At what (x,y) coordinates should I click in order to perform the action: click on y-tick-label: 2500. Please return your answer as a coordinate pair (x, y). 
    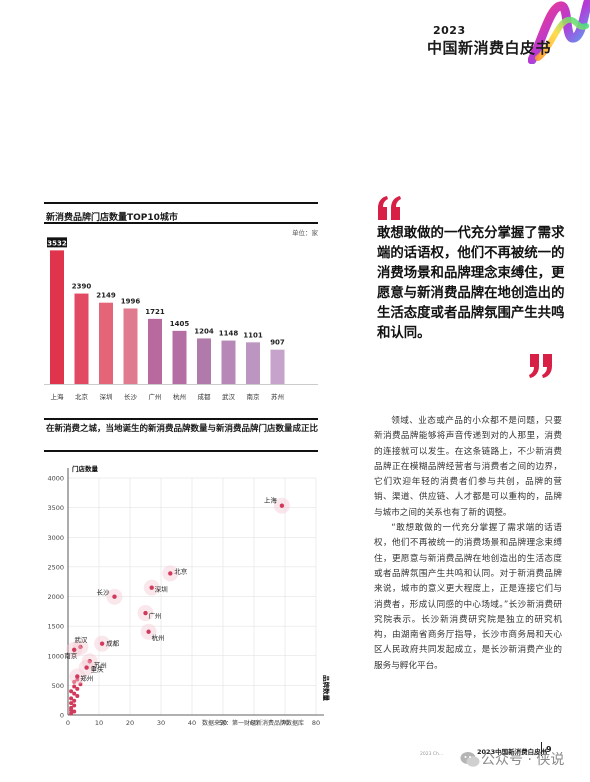
    Looking at the image, I should click on (55, 567).